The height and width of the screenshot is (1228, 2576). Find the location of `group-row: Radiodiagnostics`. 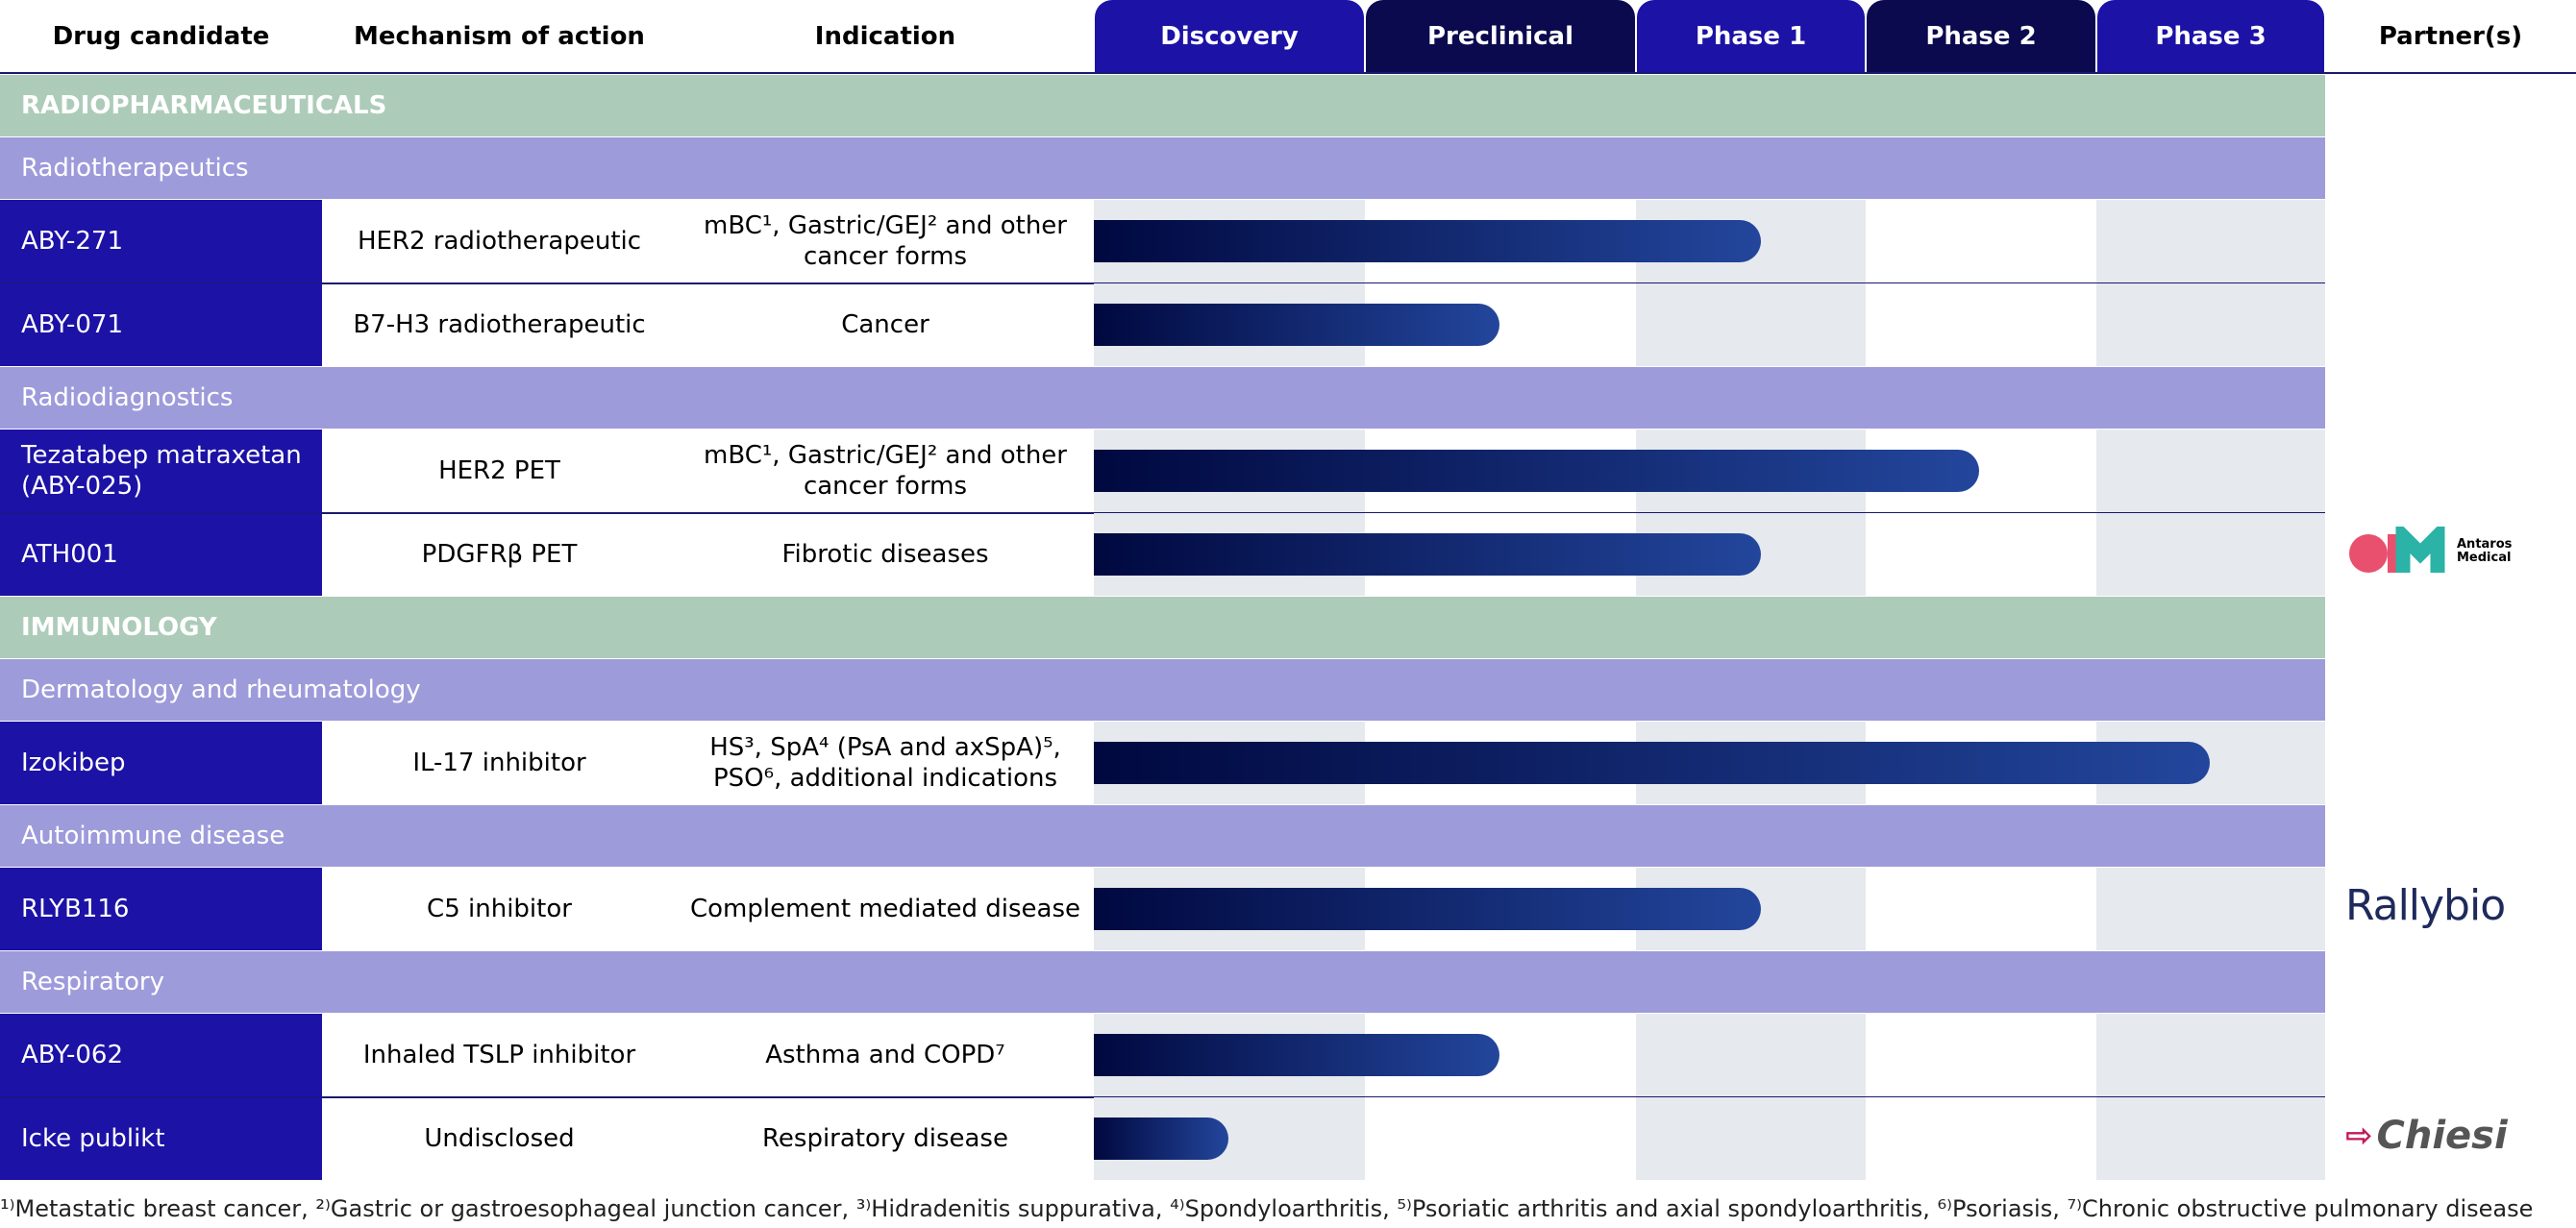

group-row: Radiodiagnostics is located at coordinates (1162, 398).